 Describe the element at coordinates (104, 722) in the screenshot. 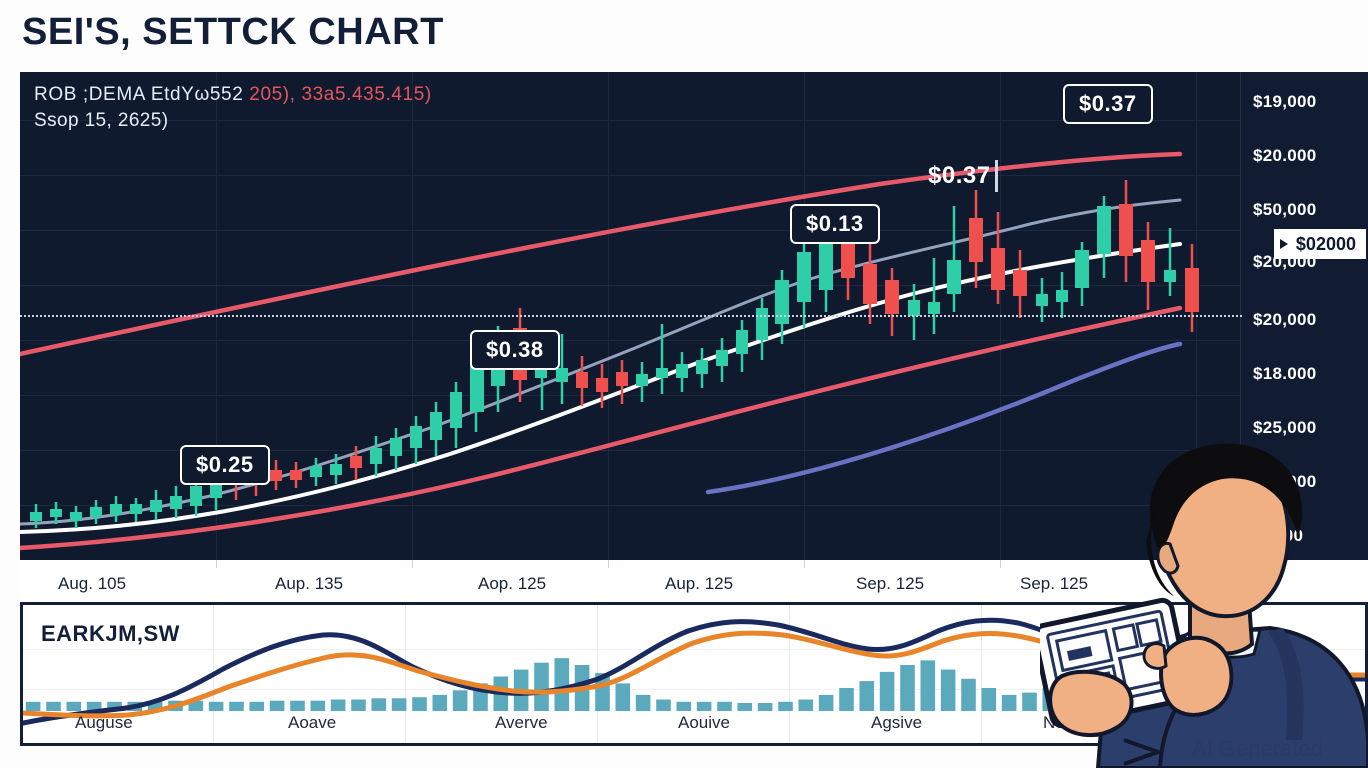

I see `sub-axis-label: Auguse` at that location.